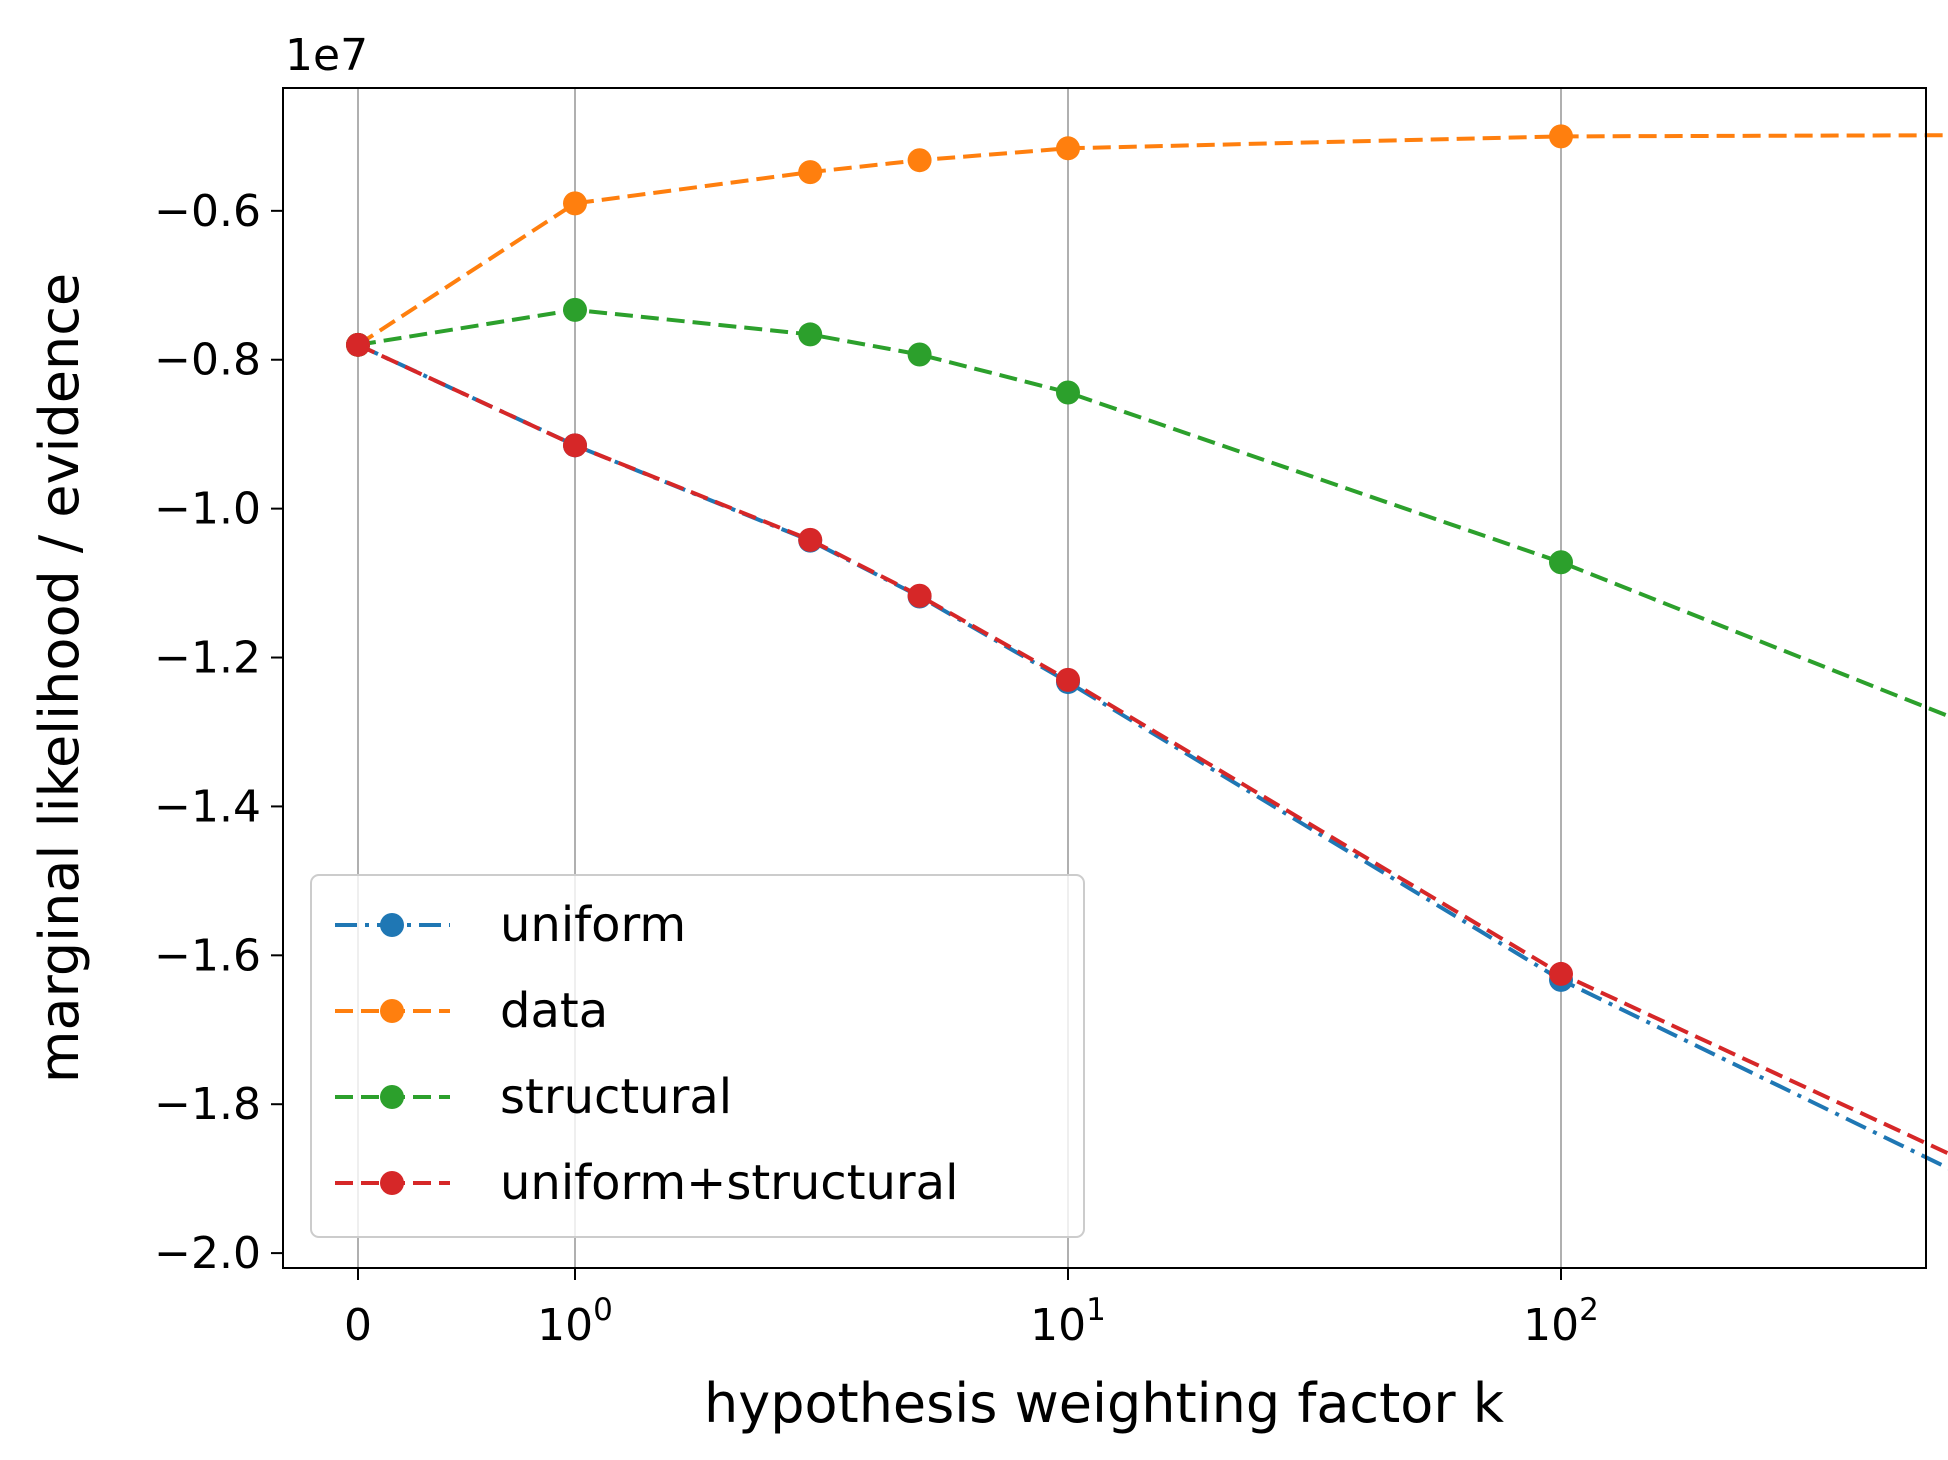  Describe the element at coordinates (646, 1054) in the screenshot. I see `legend-entries: uniform data structural uniform+structural` at that location.